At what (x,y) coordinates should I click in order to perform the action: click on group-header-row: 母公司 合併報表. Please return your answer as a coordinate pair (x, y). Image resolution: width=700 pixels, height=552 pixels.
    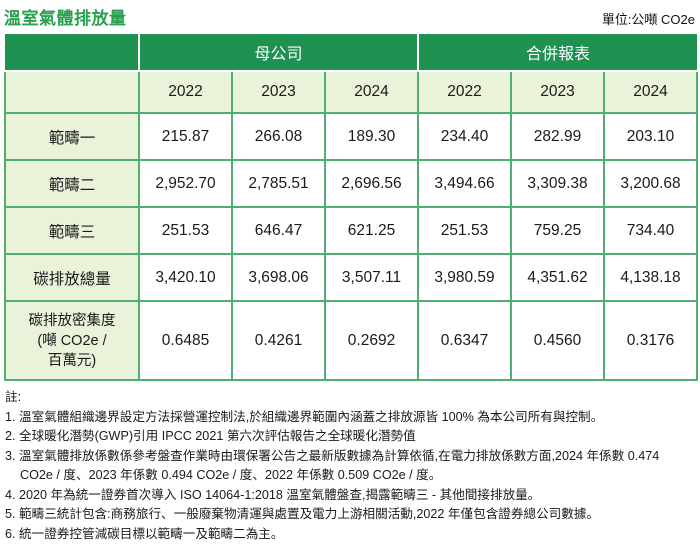
    Looking at the image, I should click on (351, 53).